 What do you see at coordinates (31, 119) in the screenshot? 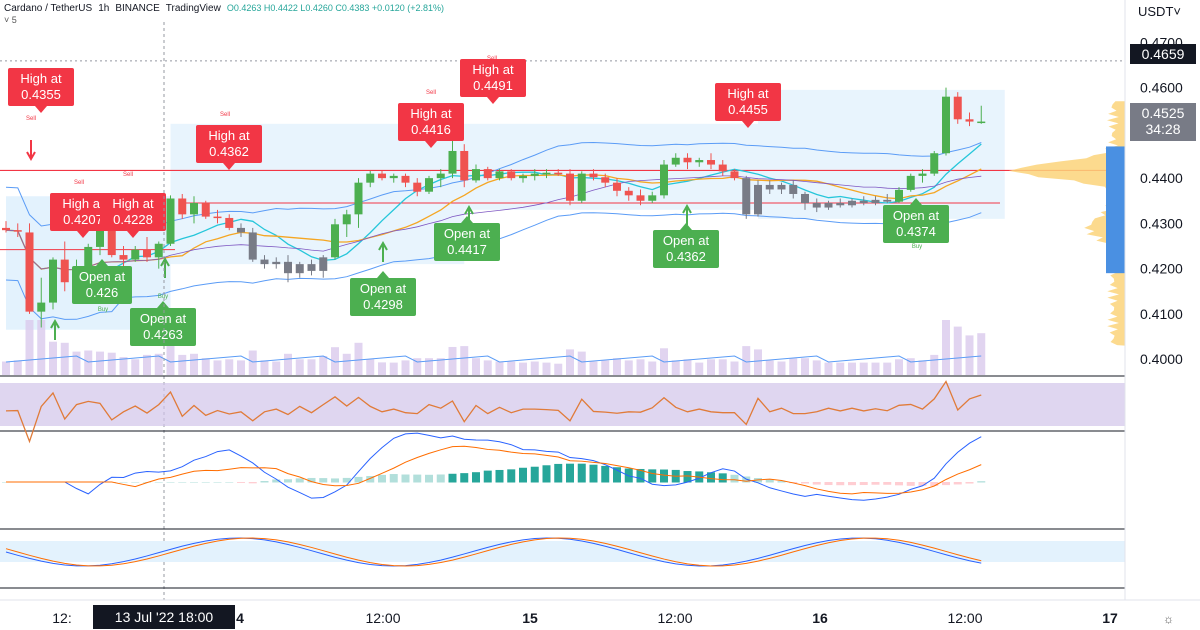
I see `sell-signal: Sell` at bounding box center [31, 119].